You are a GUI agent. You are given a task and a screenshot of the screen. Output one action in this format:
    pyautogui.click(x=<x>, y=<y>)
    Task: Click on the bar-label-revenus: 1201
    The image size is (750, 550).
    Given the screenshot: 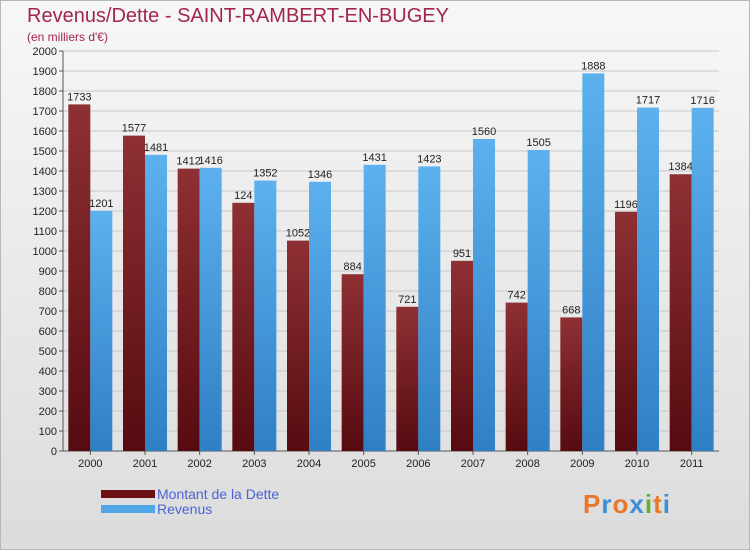 What is the action you would take?
    pyautogui.click(x=101, y=204)
    